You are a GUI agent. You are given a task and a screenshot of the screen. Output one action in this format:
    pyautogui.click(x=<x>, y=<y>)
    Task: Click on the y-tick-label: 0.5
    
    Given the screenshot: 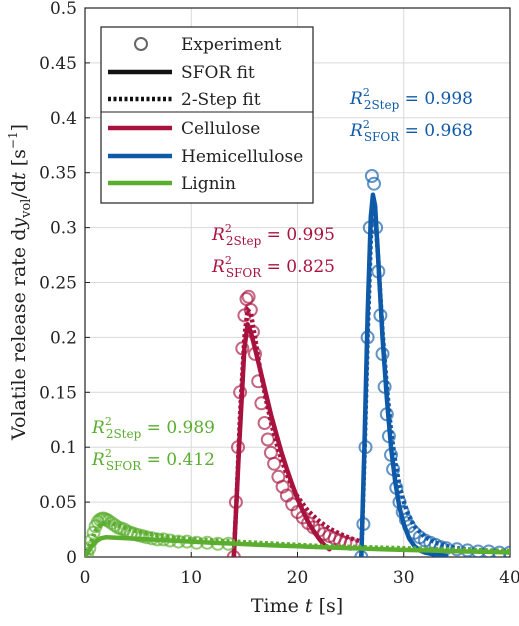 What is the action you would take?
    pyautogui.click(x=63, y=9)
    